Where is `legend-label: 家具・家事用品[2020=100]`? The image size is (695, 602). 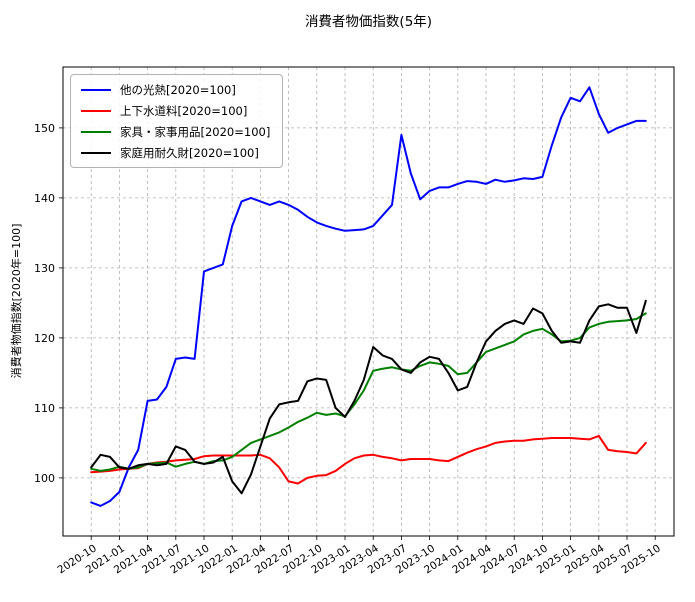
legend-label: 家具・家事用品[2020=100] is located at coordinates (195, 131).